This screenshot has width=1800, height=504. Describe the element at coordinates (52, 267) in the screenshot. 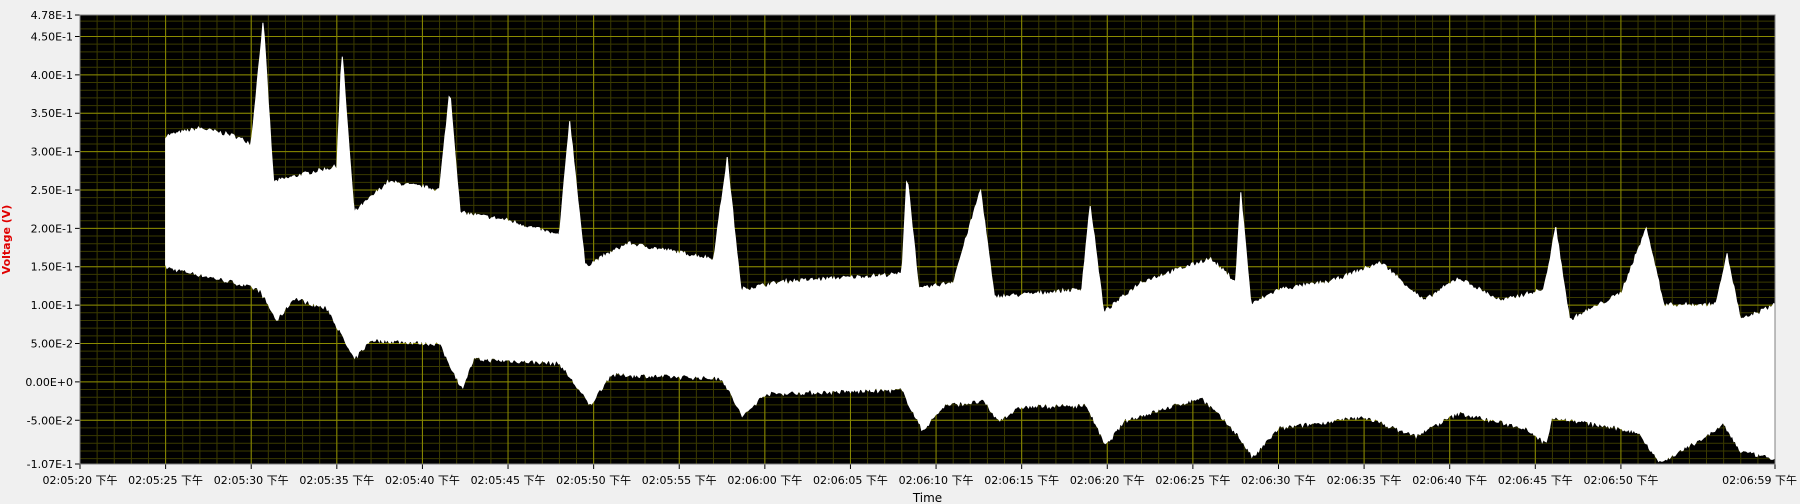

I see `y-tick-label: 1.50E-1` at that location.